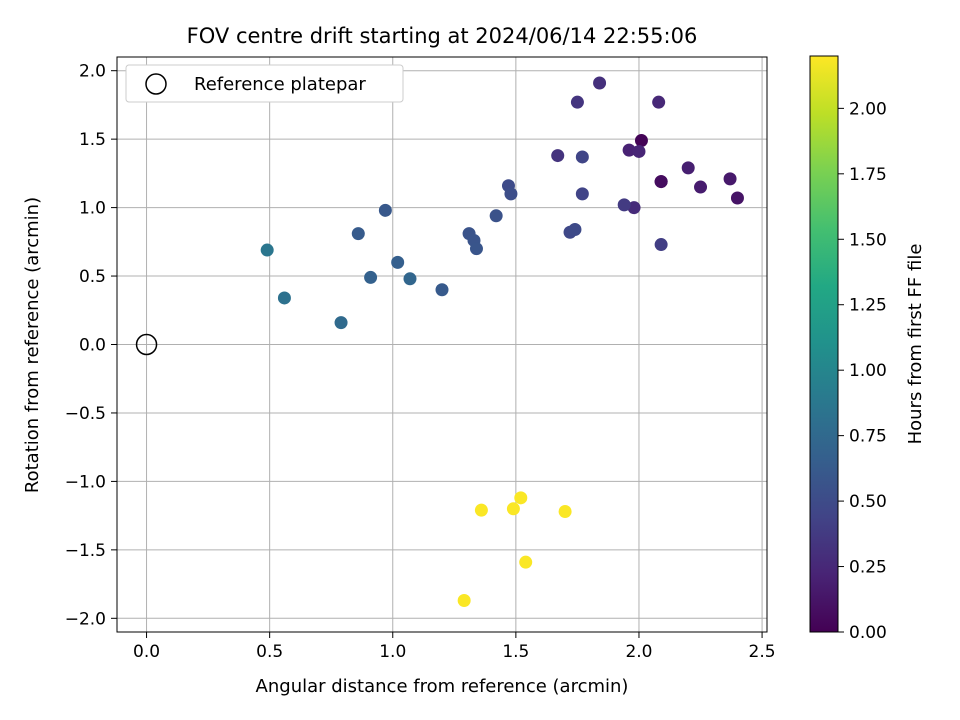  I want to click on x-tick-label: 1.0, so click(392, 652).